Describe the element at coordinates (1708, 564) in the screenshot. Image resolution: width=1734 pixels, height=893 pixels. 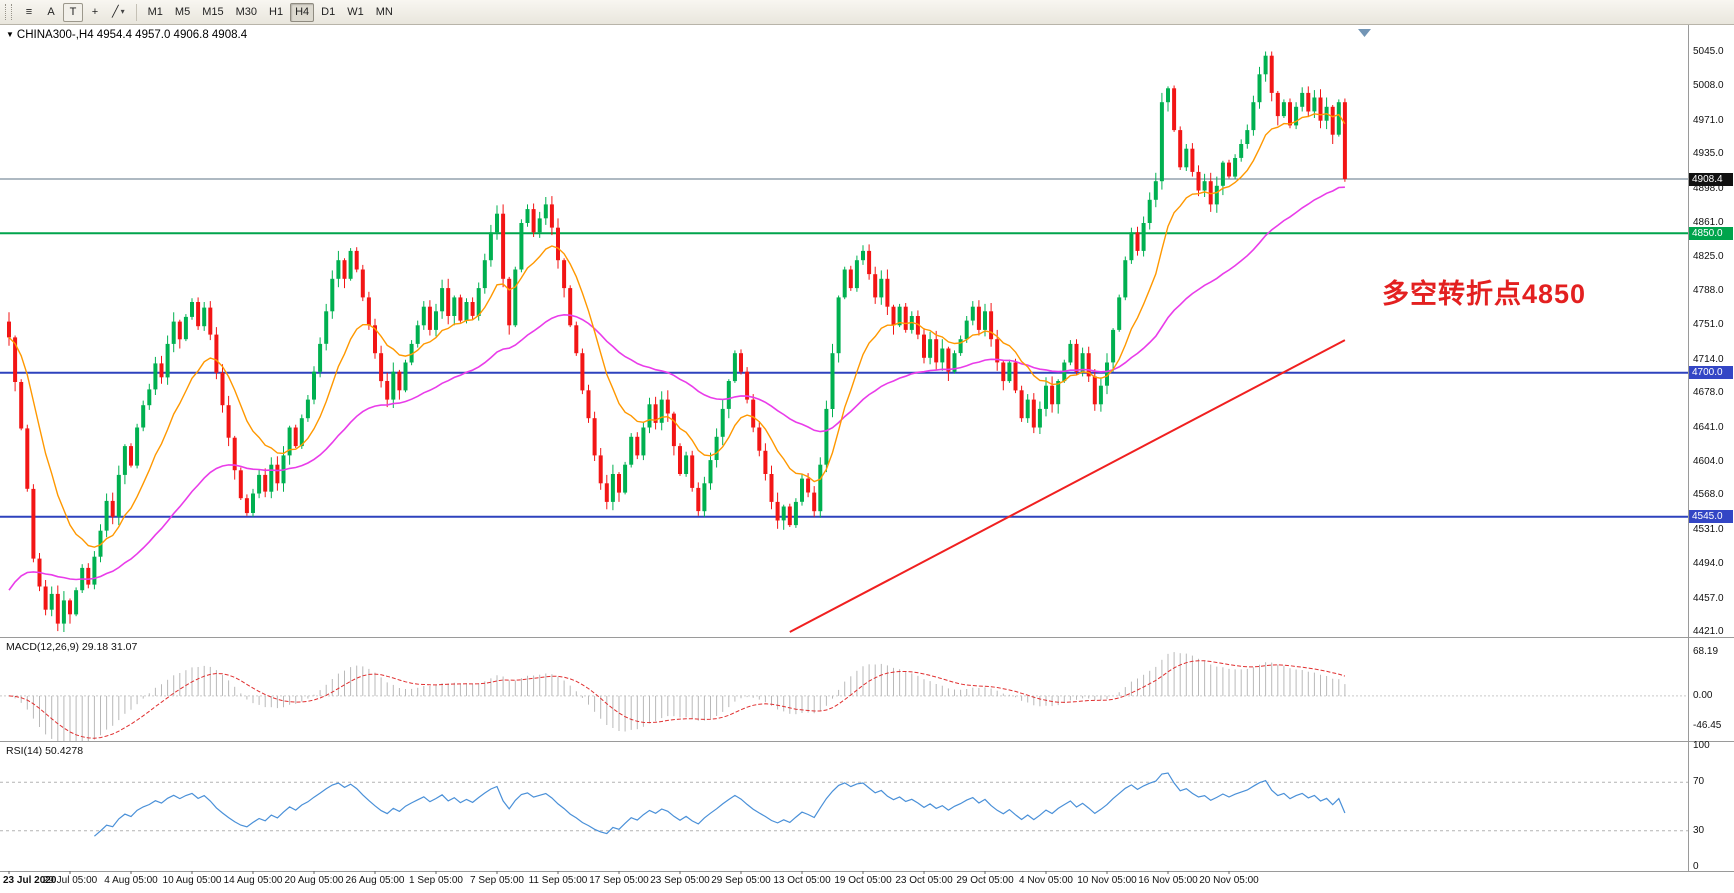
I see `price-scale-tick: 4494.0` at that location.